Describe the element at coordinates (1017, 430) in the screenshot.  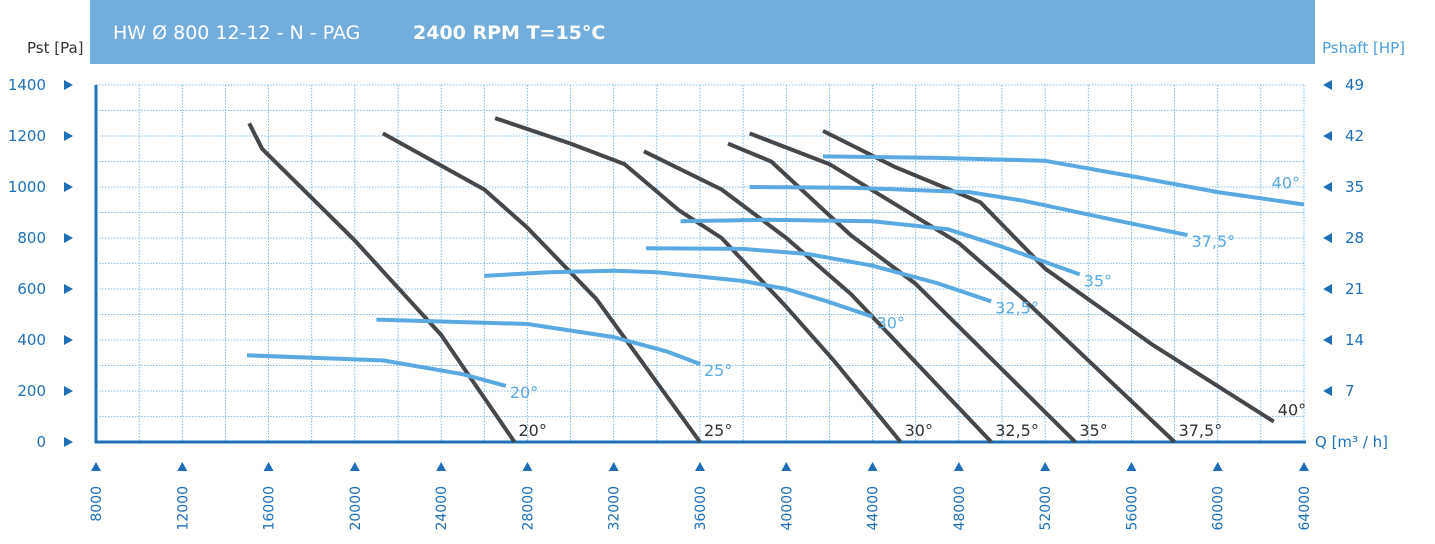
I see `pressure-curve-label: 32,5°` at that location.